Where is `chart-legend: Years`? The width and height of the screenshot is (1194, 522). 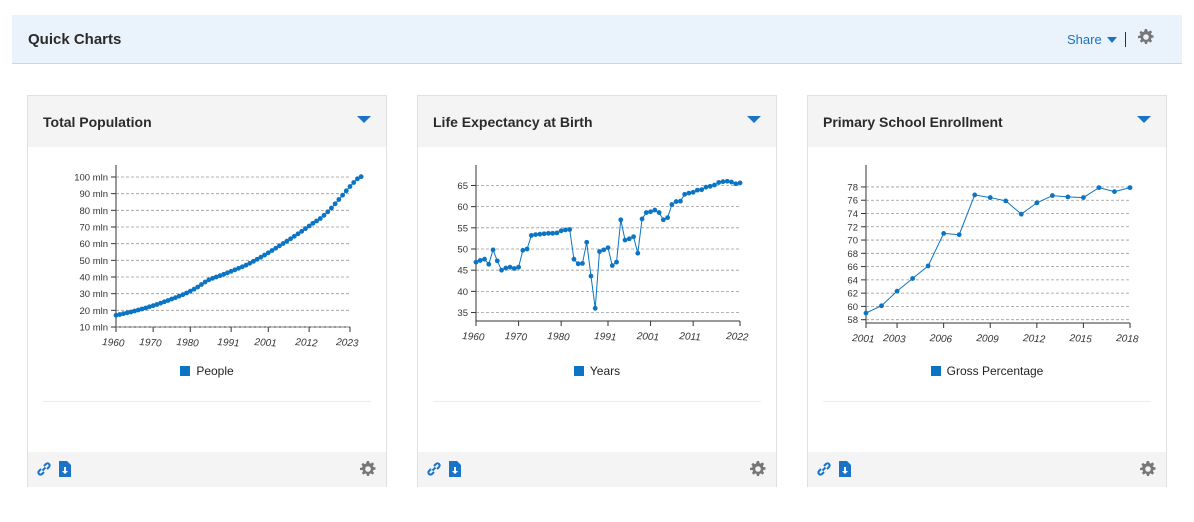 chart-legend: Years is located at coordinates (597, 371).